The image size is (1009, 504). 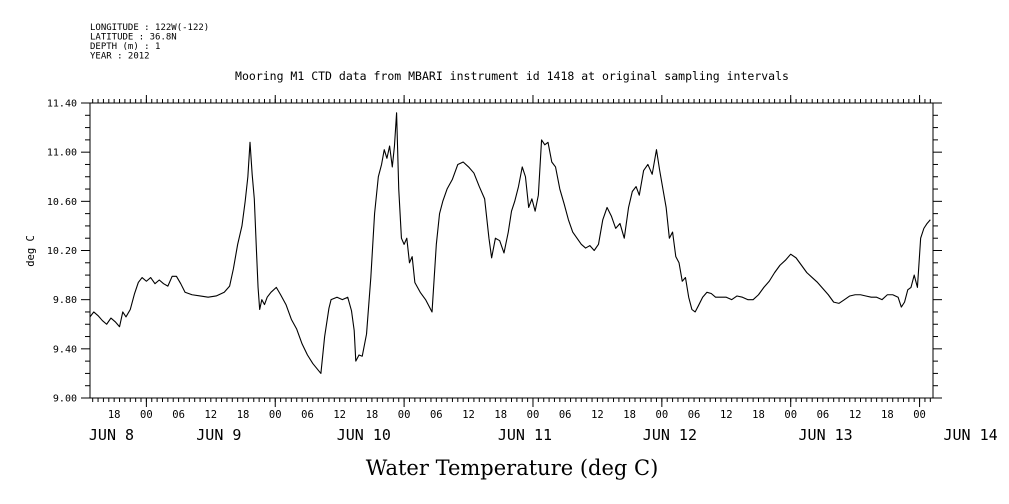 I want to click on x-day-label: JUN 8, so click(x=111, y=435).